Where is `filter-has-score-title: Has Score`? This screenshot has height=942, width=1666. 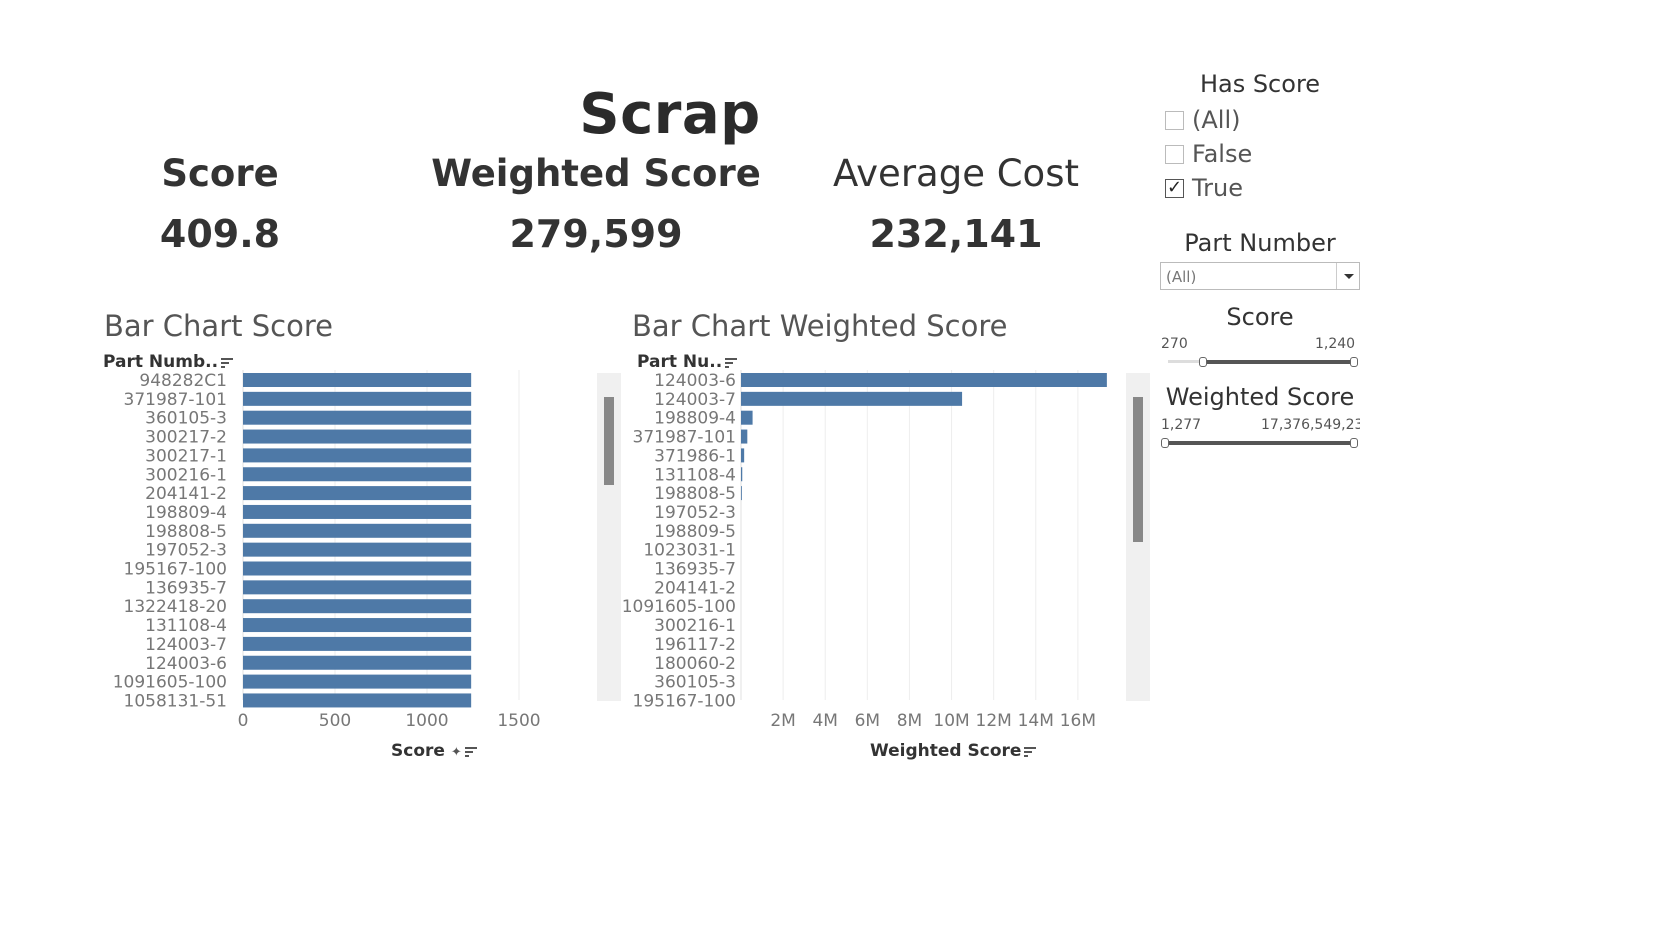 filter-has-score-title: Has Score is located at coordinates (1260, 84).